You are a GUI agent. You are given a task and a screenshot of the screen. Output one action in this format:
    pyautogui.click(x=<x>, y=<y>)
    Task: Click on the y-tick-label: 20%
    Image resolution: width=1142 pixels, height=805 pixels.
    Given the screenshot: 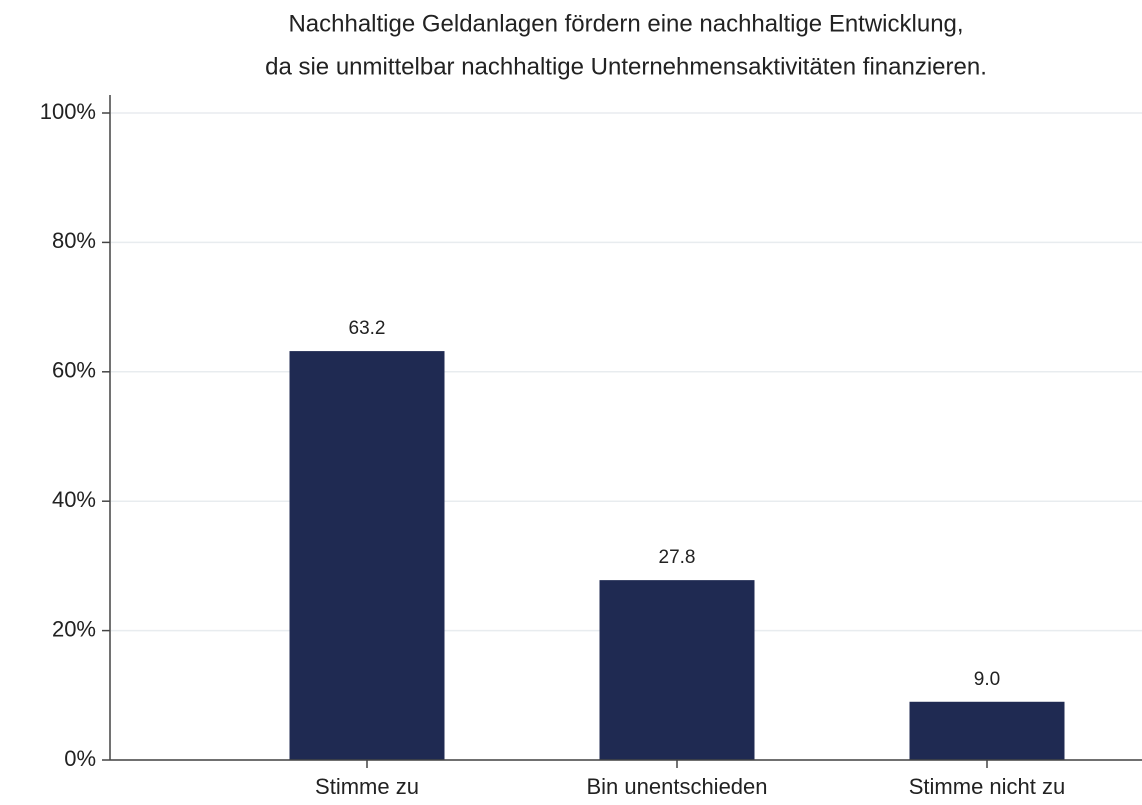 What is the action you would take?
    pyautogui.click(x=74, y=628)
    